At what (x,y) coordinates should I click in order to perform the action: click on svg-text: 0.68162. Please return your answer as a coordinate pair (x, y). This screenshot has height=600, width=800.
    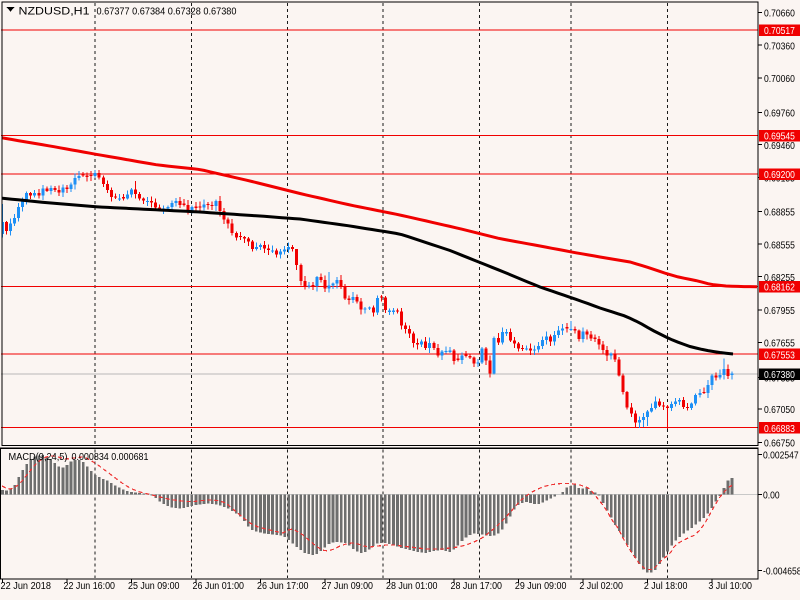
    Looking at the image, I should click on (779, 288).